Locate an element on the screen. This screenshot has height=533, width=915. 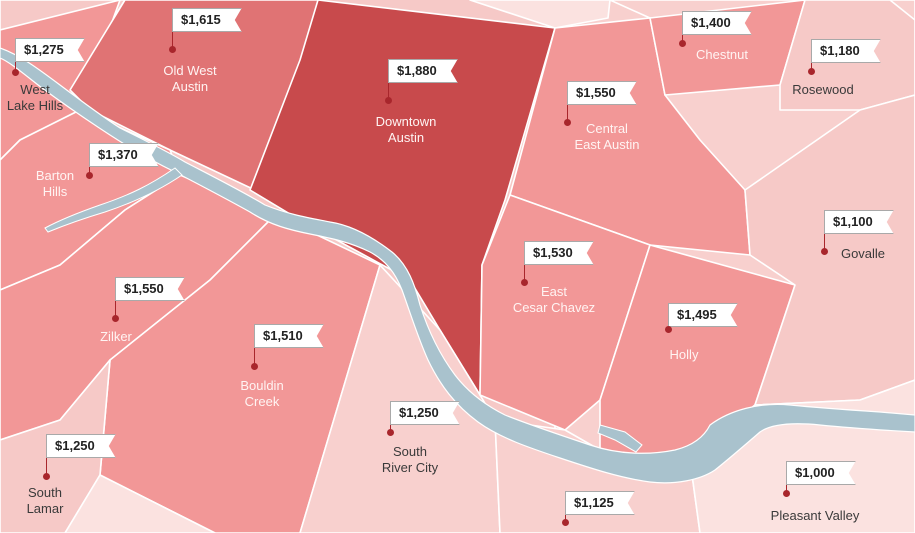
neighborhood-name: West Lake Hills is located at coordinates (35, 97).